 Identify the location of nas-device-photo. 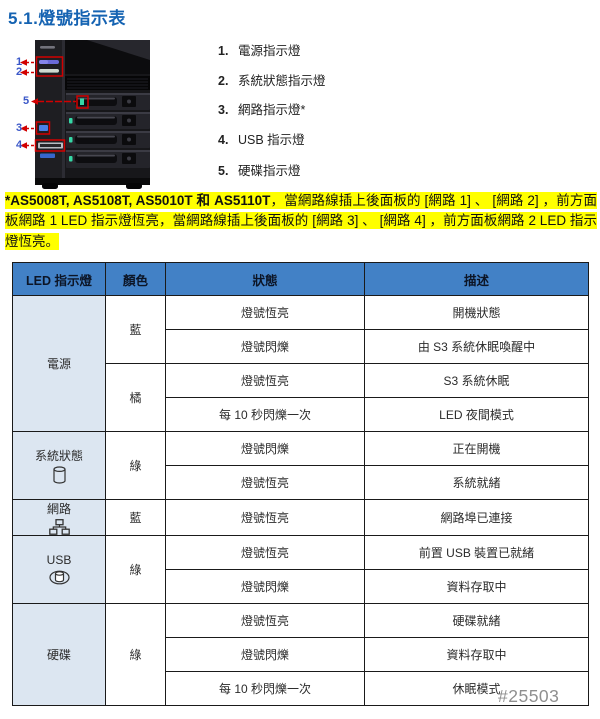
(85, 114).